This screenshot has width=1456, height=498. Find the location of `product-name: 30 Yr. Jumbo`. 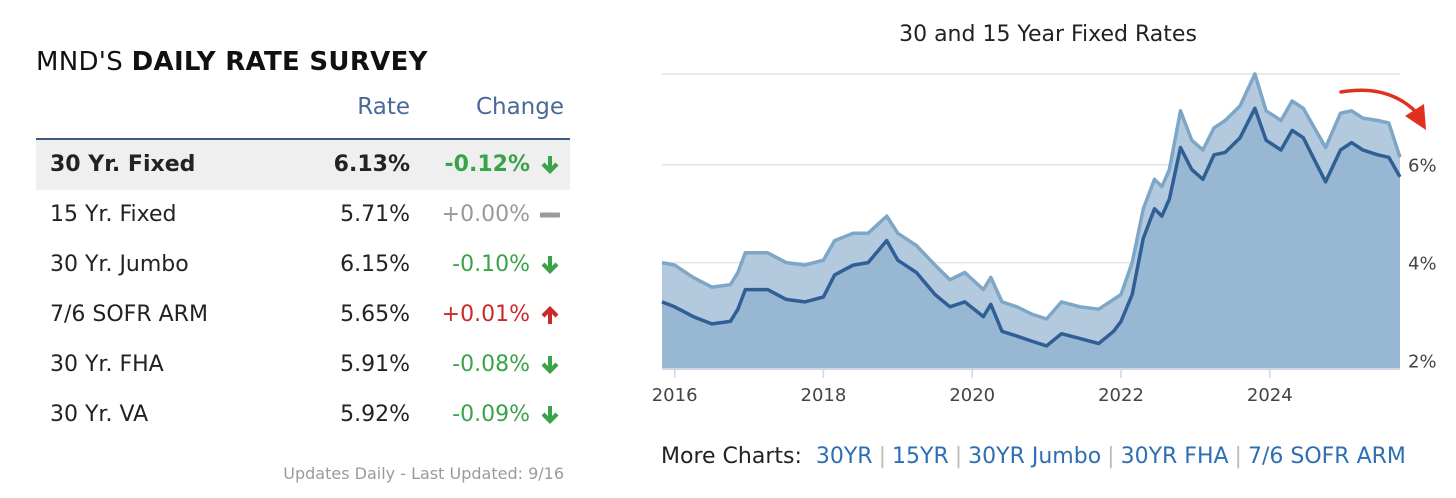

product-name: 30 Yr. Jumbo is located at coordinates (119, 264).